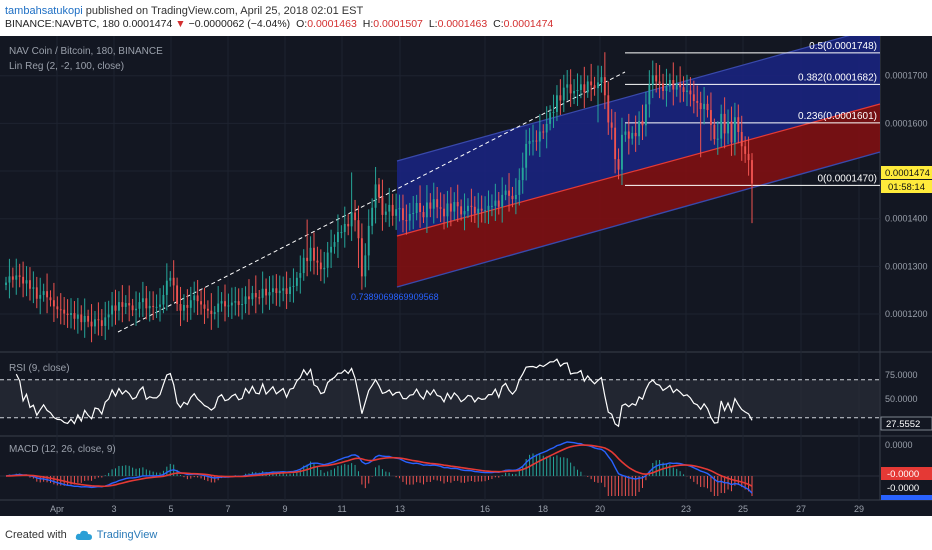 The width and height of the screenshot is (932, 550). Describe the element at coordinates (638, 170) in the screenshot. I see `channel-mid-line` at that location.